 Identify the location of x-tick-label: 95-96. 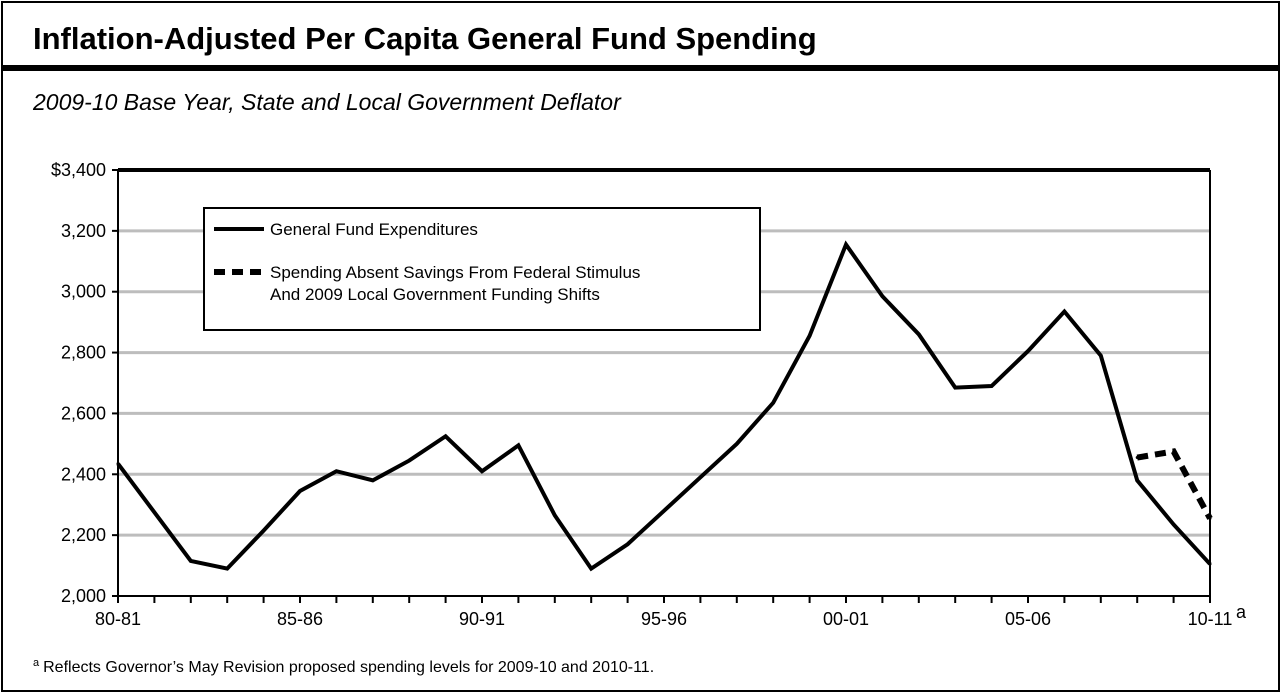
(664, 619).